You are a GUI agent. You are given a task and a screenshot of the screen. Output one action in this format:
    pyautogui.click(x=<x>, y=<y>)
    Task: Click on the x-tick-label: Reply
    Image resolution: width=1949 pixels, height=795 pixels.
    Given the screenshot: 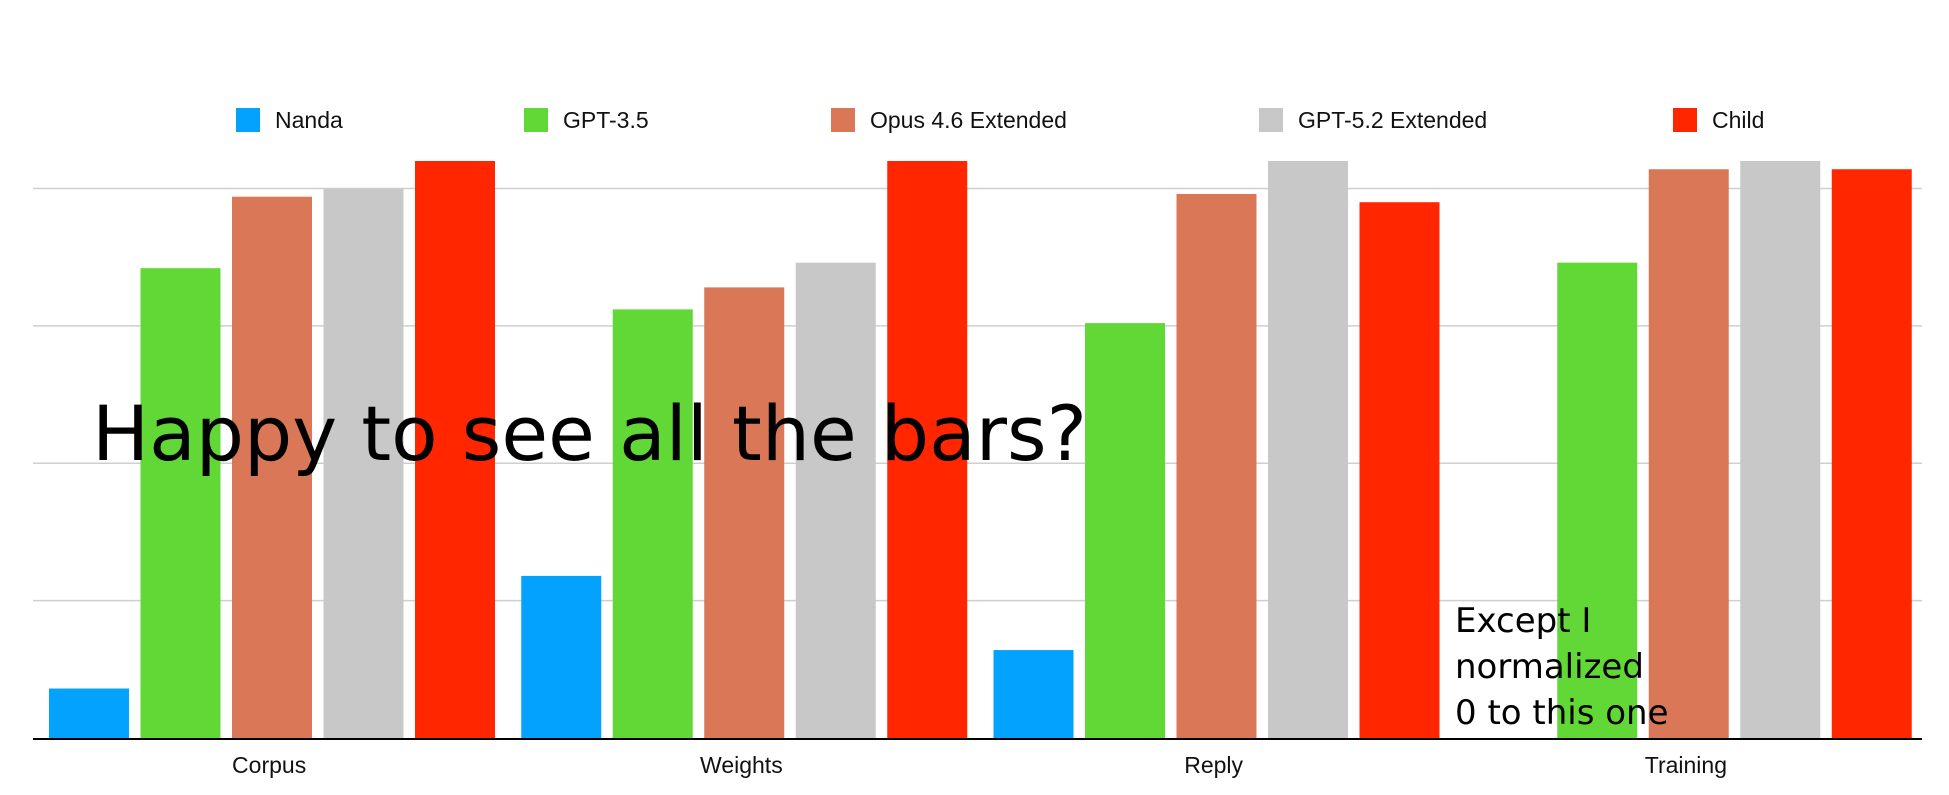 What is the action you would take?
    pyautogui.click(x=1213, y=765)
    